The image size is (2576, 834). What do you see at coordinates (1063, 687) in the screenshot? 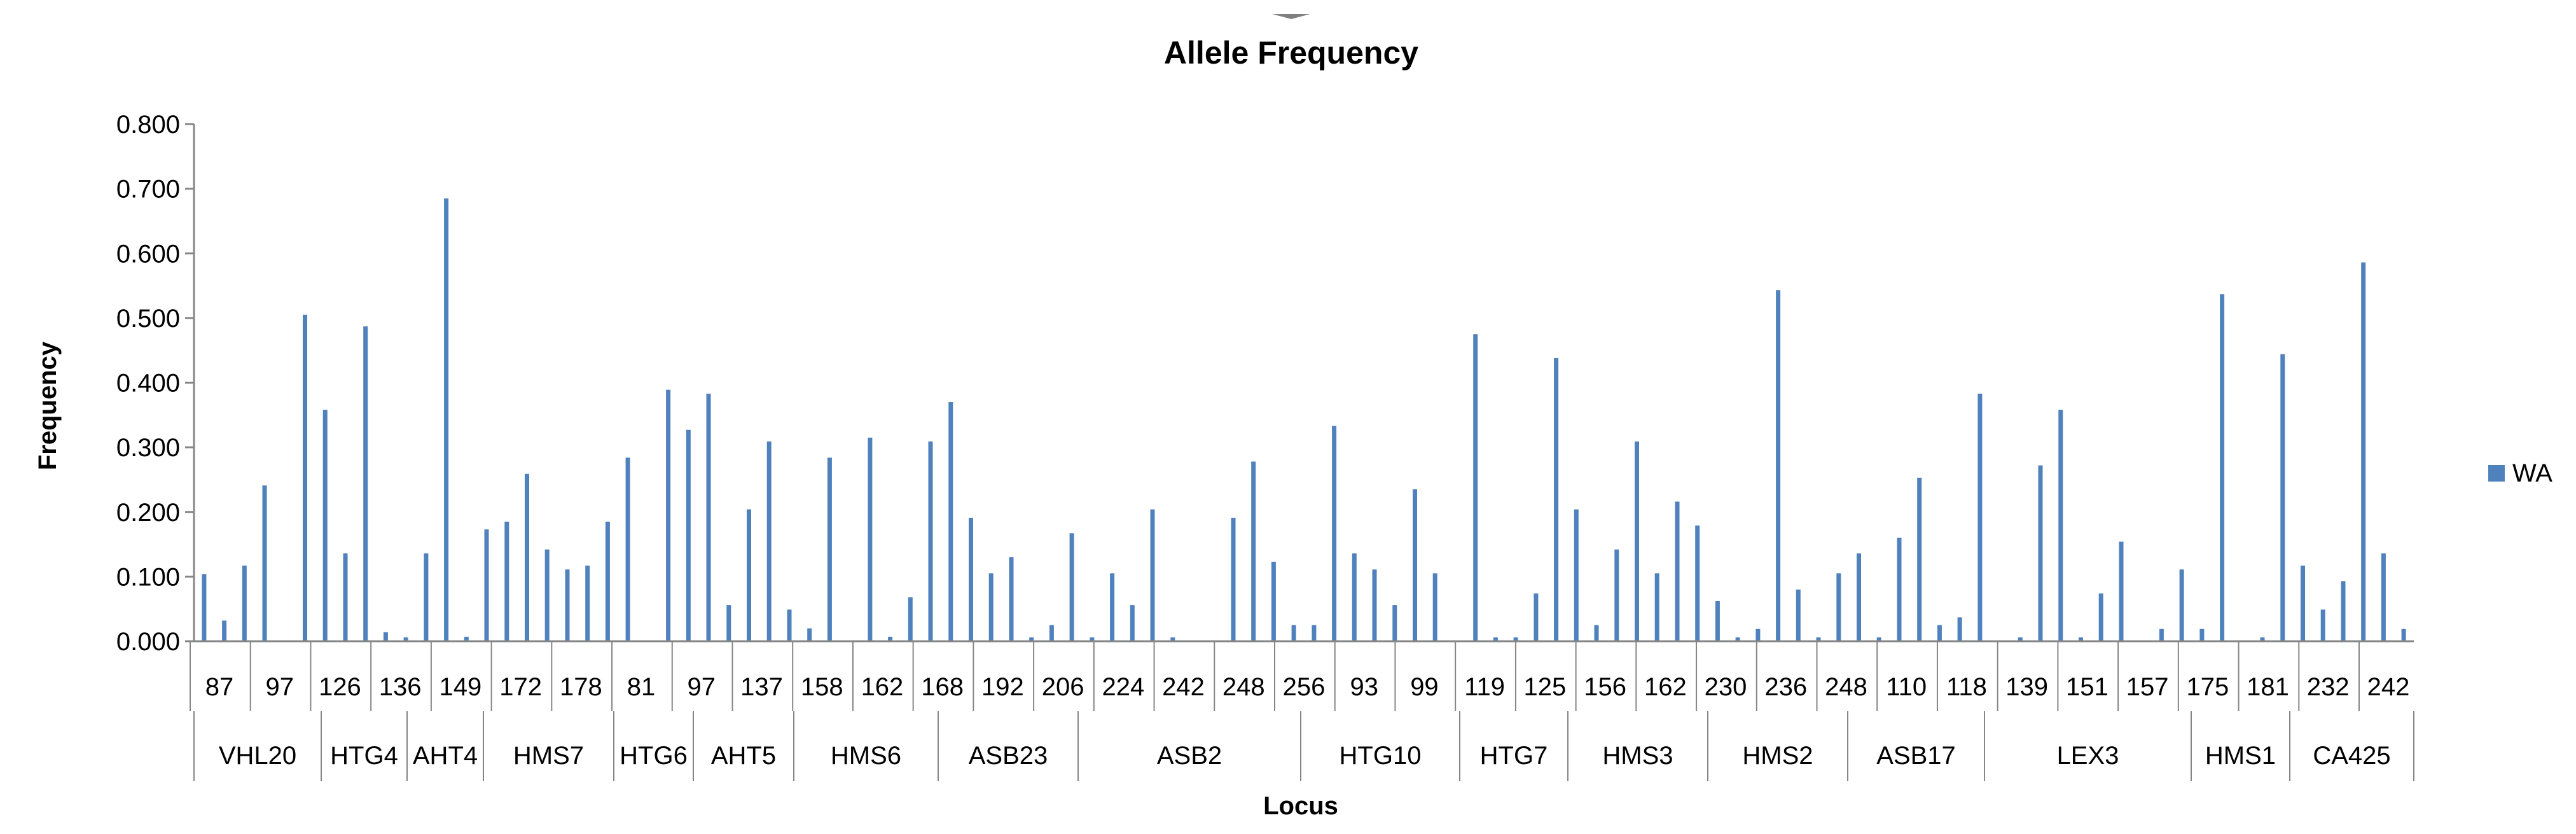
I see `x-tick-label: 206` at bounding box center [1063, 687].